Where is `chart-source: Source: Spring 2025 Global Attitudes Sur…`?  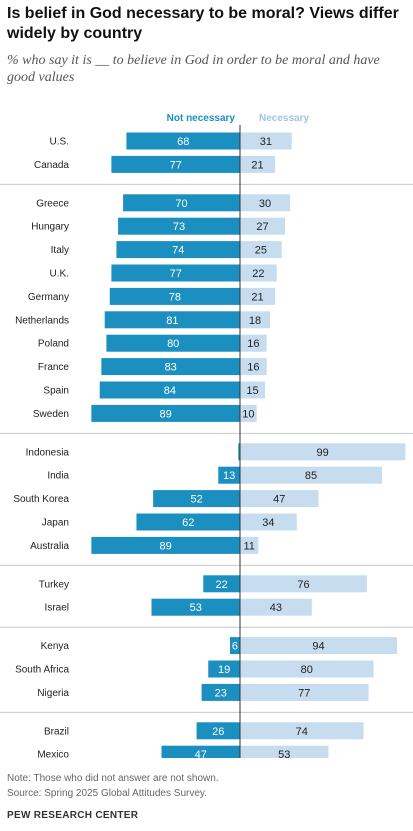 chart-source: Source: Spring 2025 Global Attitudes Sur… is located at coordinates (107, 793).